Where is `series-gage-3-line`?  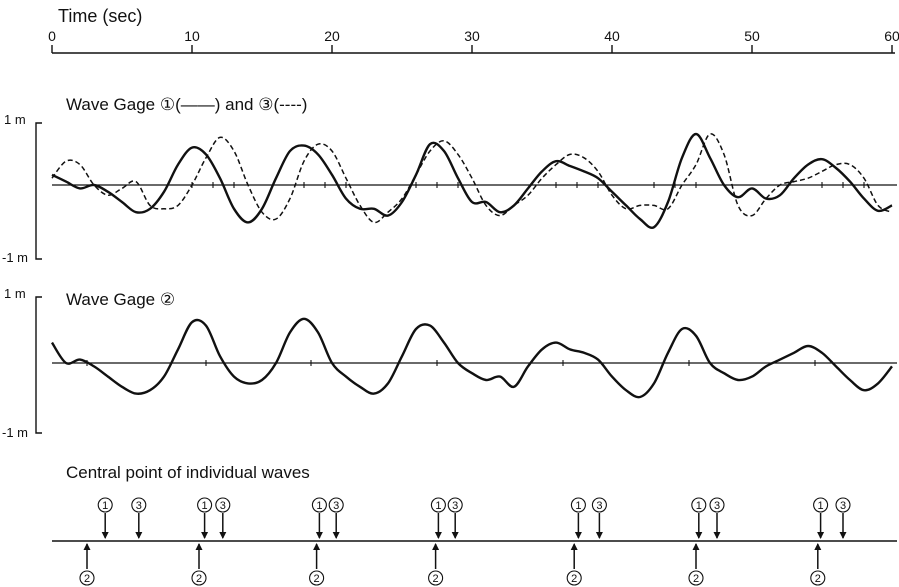 series-gage-3-line is located at coordinates (472, 178).